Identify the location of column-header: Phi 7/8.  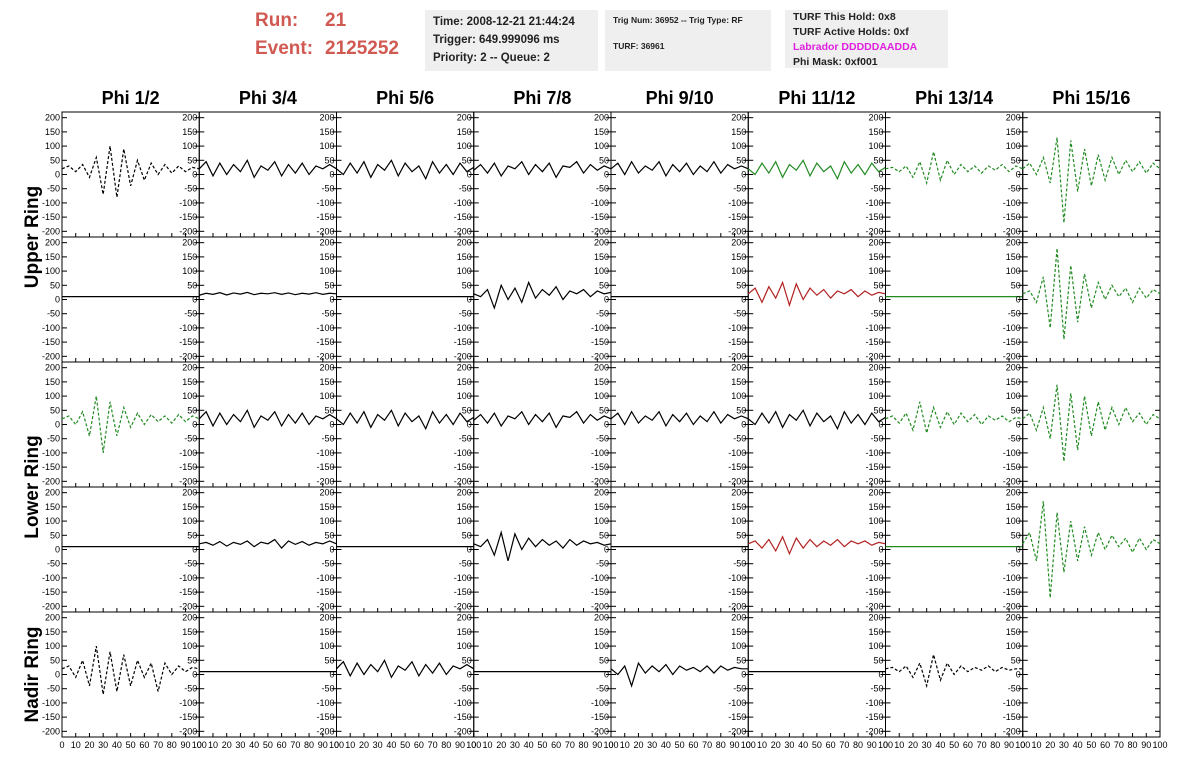
(542, 98).